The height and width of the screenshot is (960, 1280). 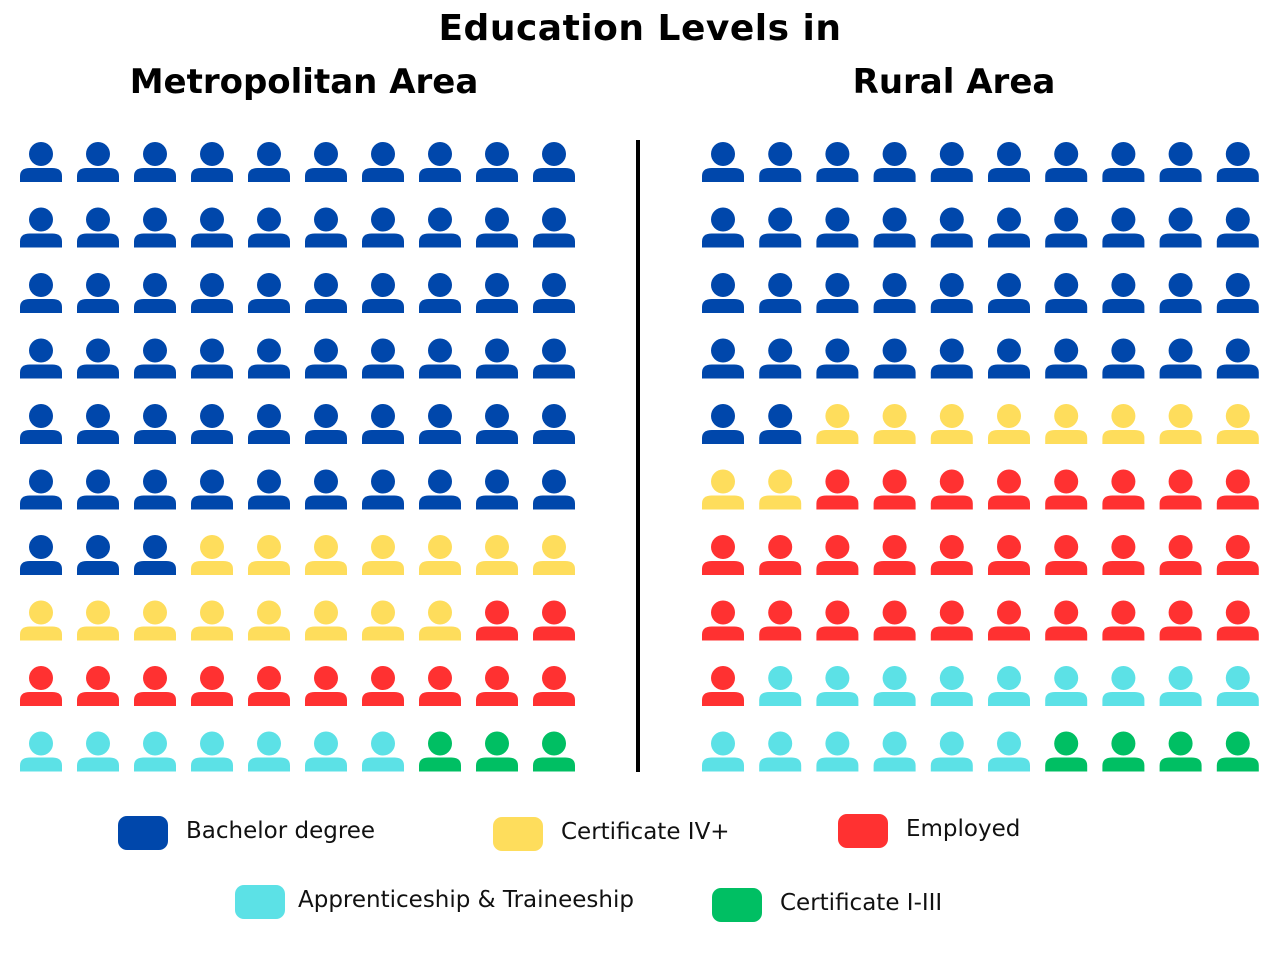 What do you see at coordinates (1066, 751) in the screenshot?
I see `person-icon-certificate-i-iii` at bounding box center [1066, 751].